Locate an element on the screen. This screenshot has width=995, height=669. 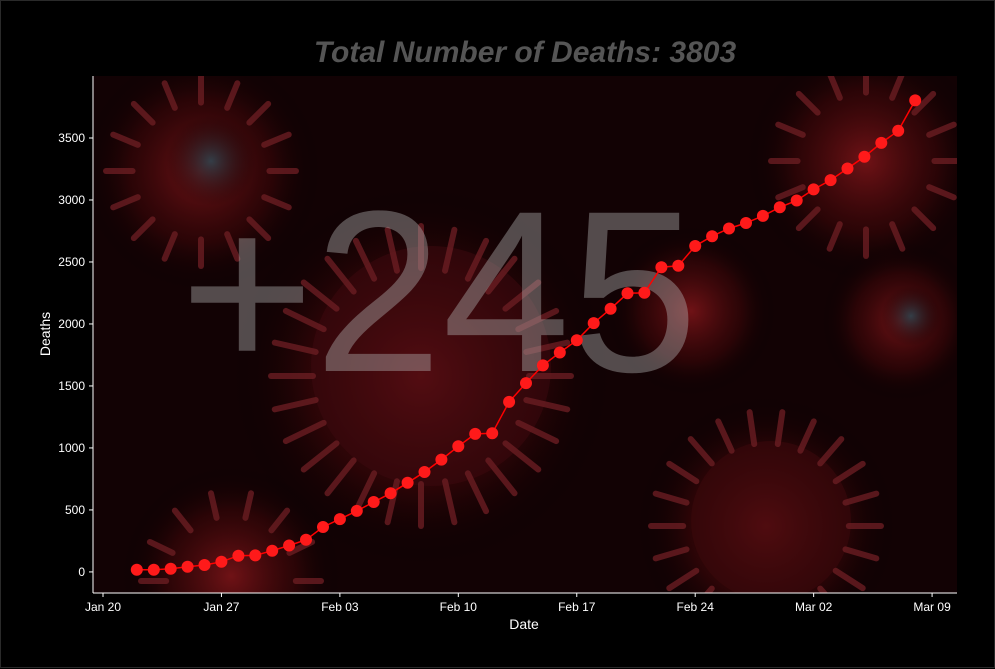
x-axis-label: Date is located at coordinates (524, 624).